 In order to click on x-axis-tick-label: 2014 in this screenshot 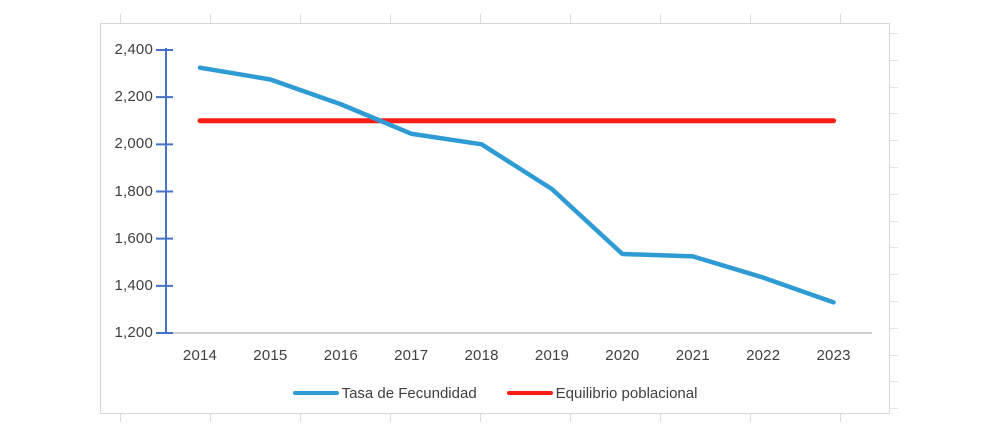, I will do `click(200, 355)`.